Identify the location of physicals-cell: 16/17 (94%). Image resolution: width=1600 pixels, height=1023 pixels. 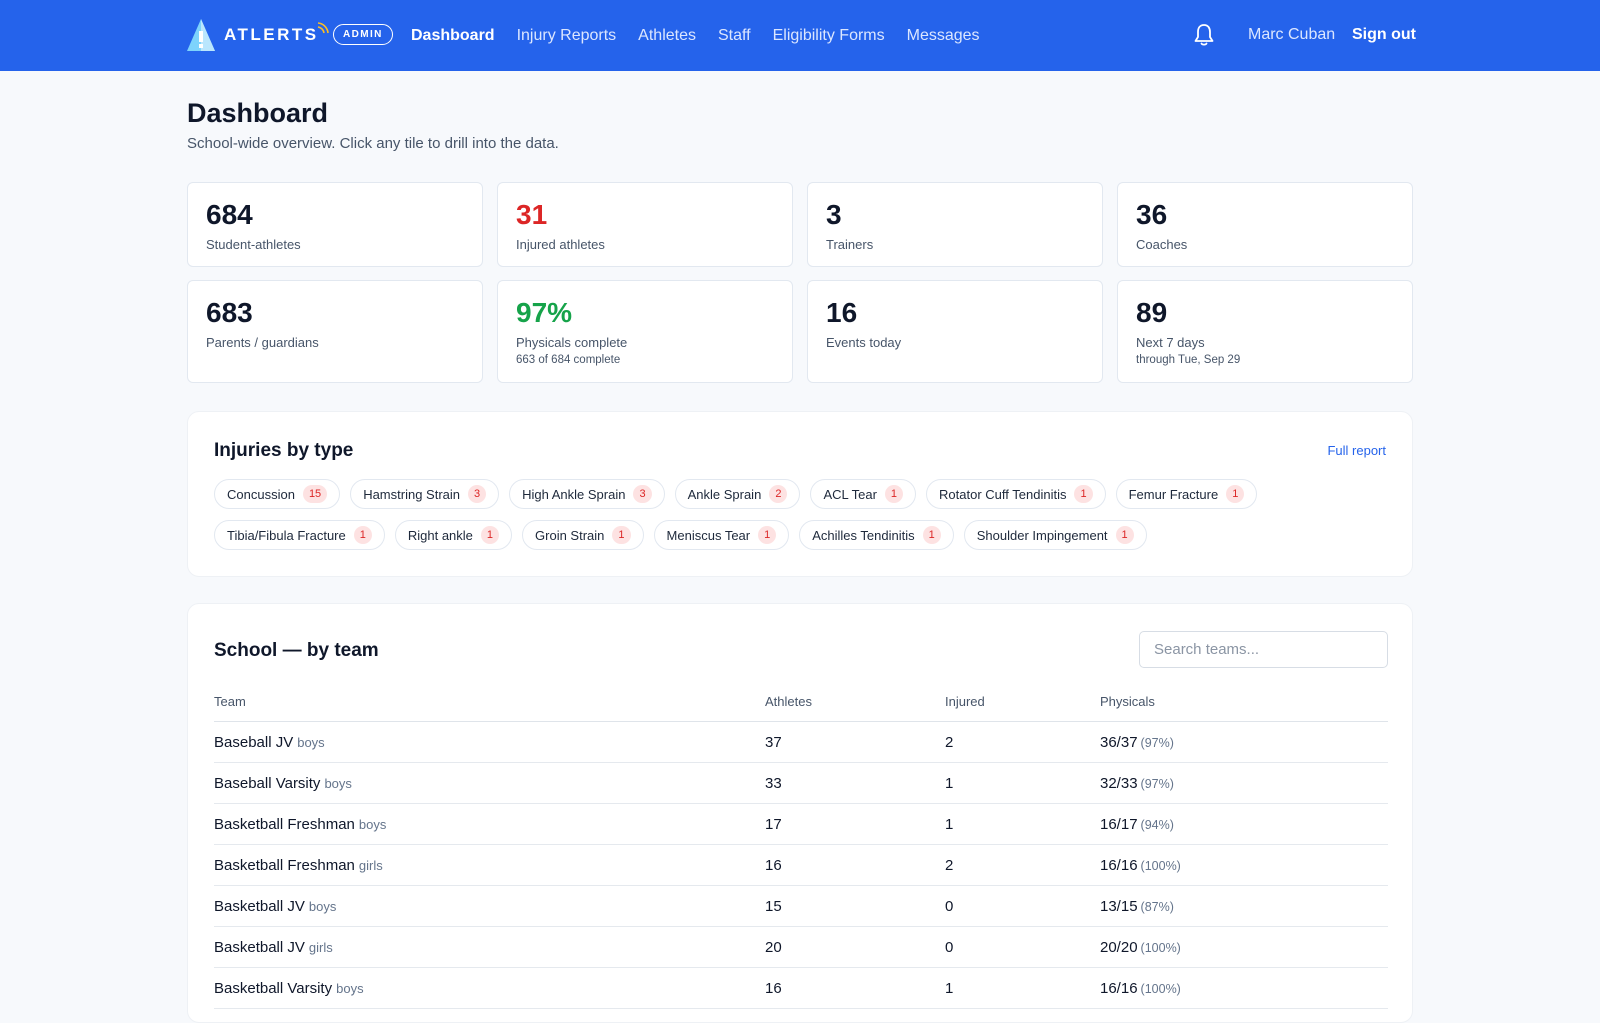
(1244, 824).